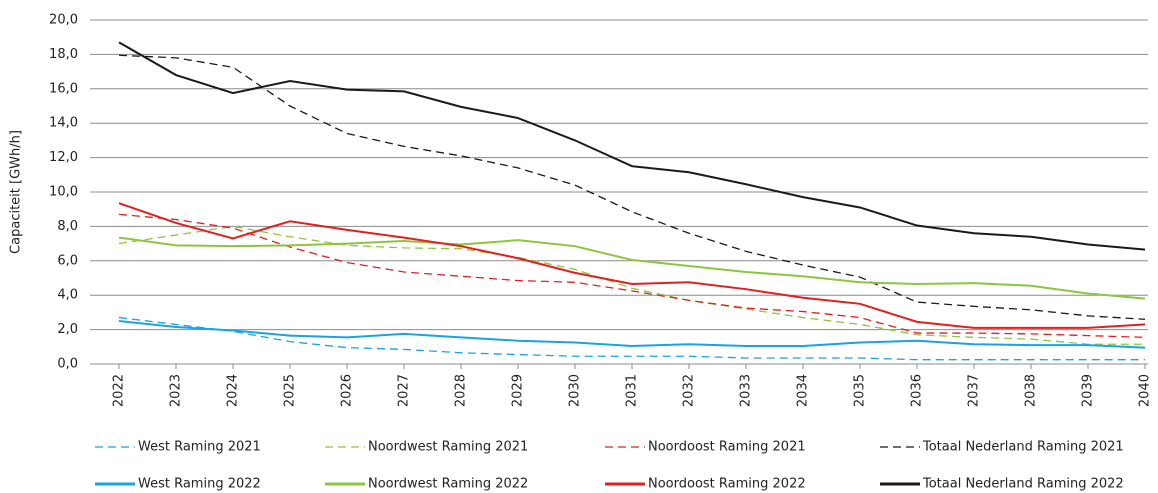 This screenshot has height=493, width=1158. I want to click on x-tick-label: 2023, so click(176, 390).